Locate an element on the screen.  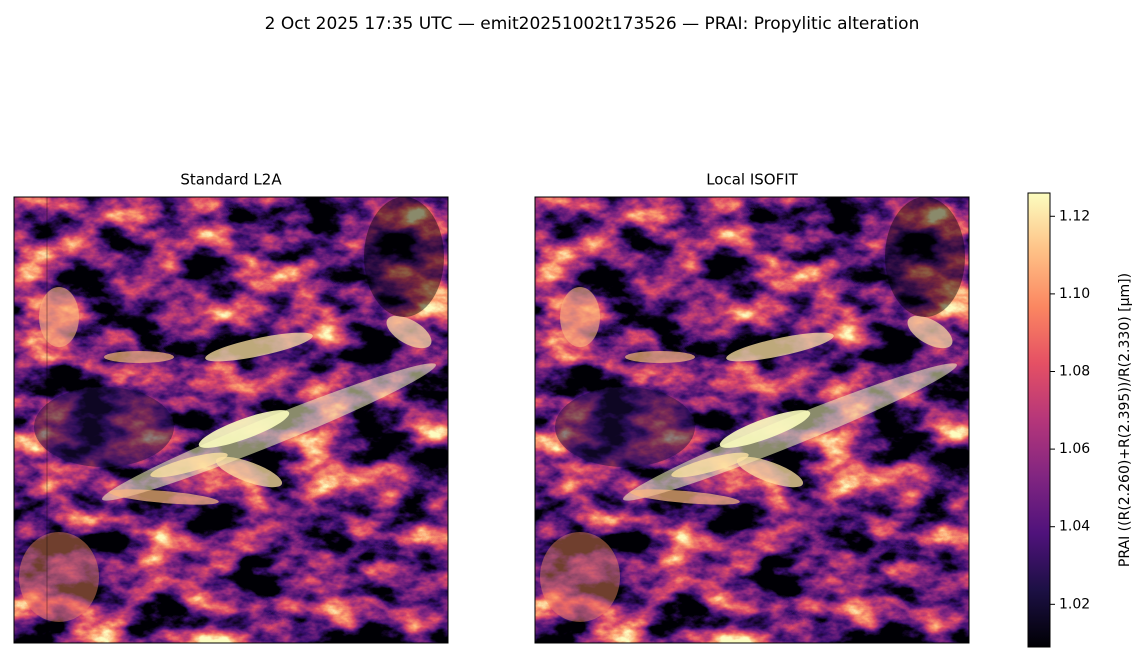
colorbar-label: PRAI ((R(2.260)+R(2.395))/R(2.330) [µm]) is located at coordinates (1125, 420).